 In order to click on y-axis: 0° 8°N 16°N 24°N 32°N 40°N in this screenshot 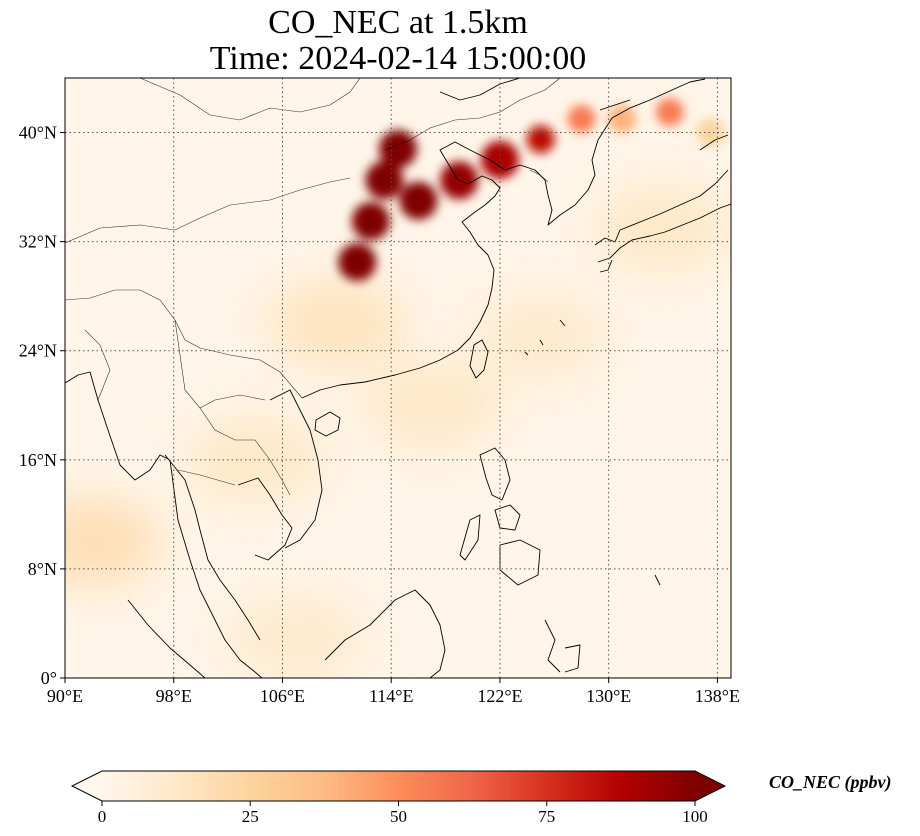, I will do `click(42, 405)`.